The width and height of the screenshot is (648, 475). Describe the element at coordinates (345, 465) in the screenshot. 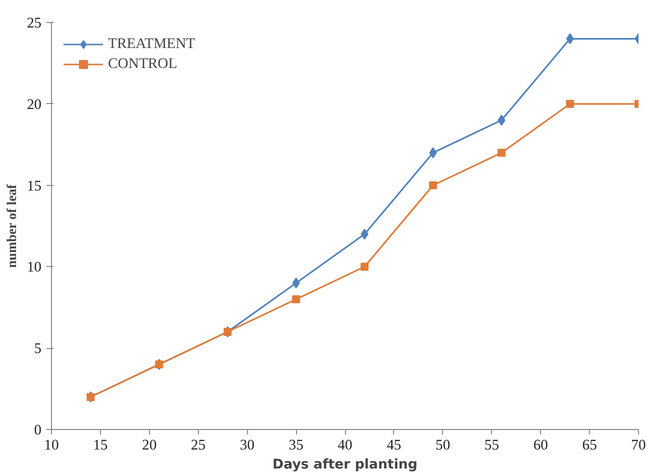

I see `x-axis-title: Days after planting` at that location.